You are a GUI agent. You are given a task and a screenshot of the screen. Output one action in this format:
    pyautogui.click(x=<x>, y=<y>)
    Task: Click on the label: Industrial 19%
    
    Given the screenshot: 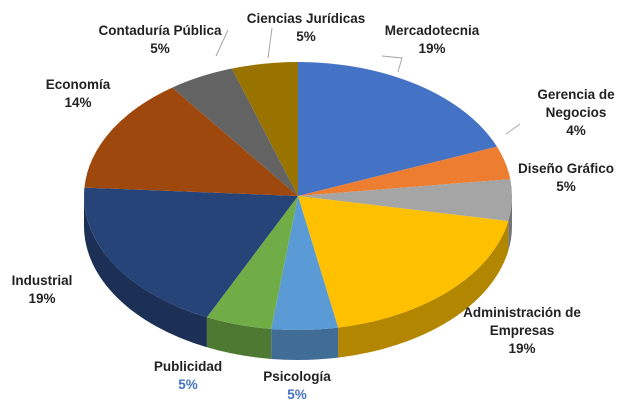 What is the action you would take?
    pyautogui.click(x=42, y=289)
    